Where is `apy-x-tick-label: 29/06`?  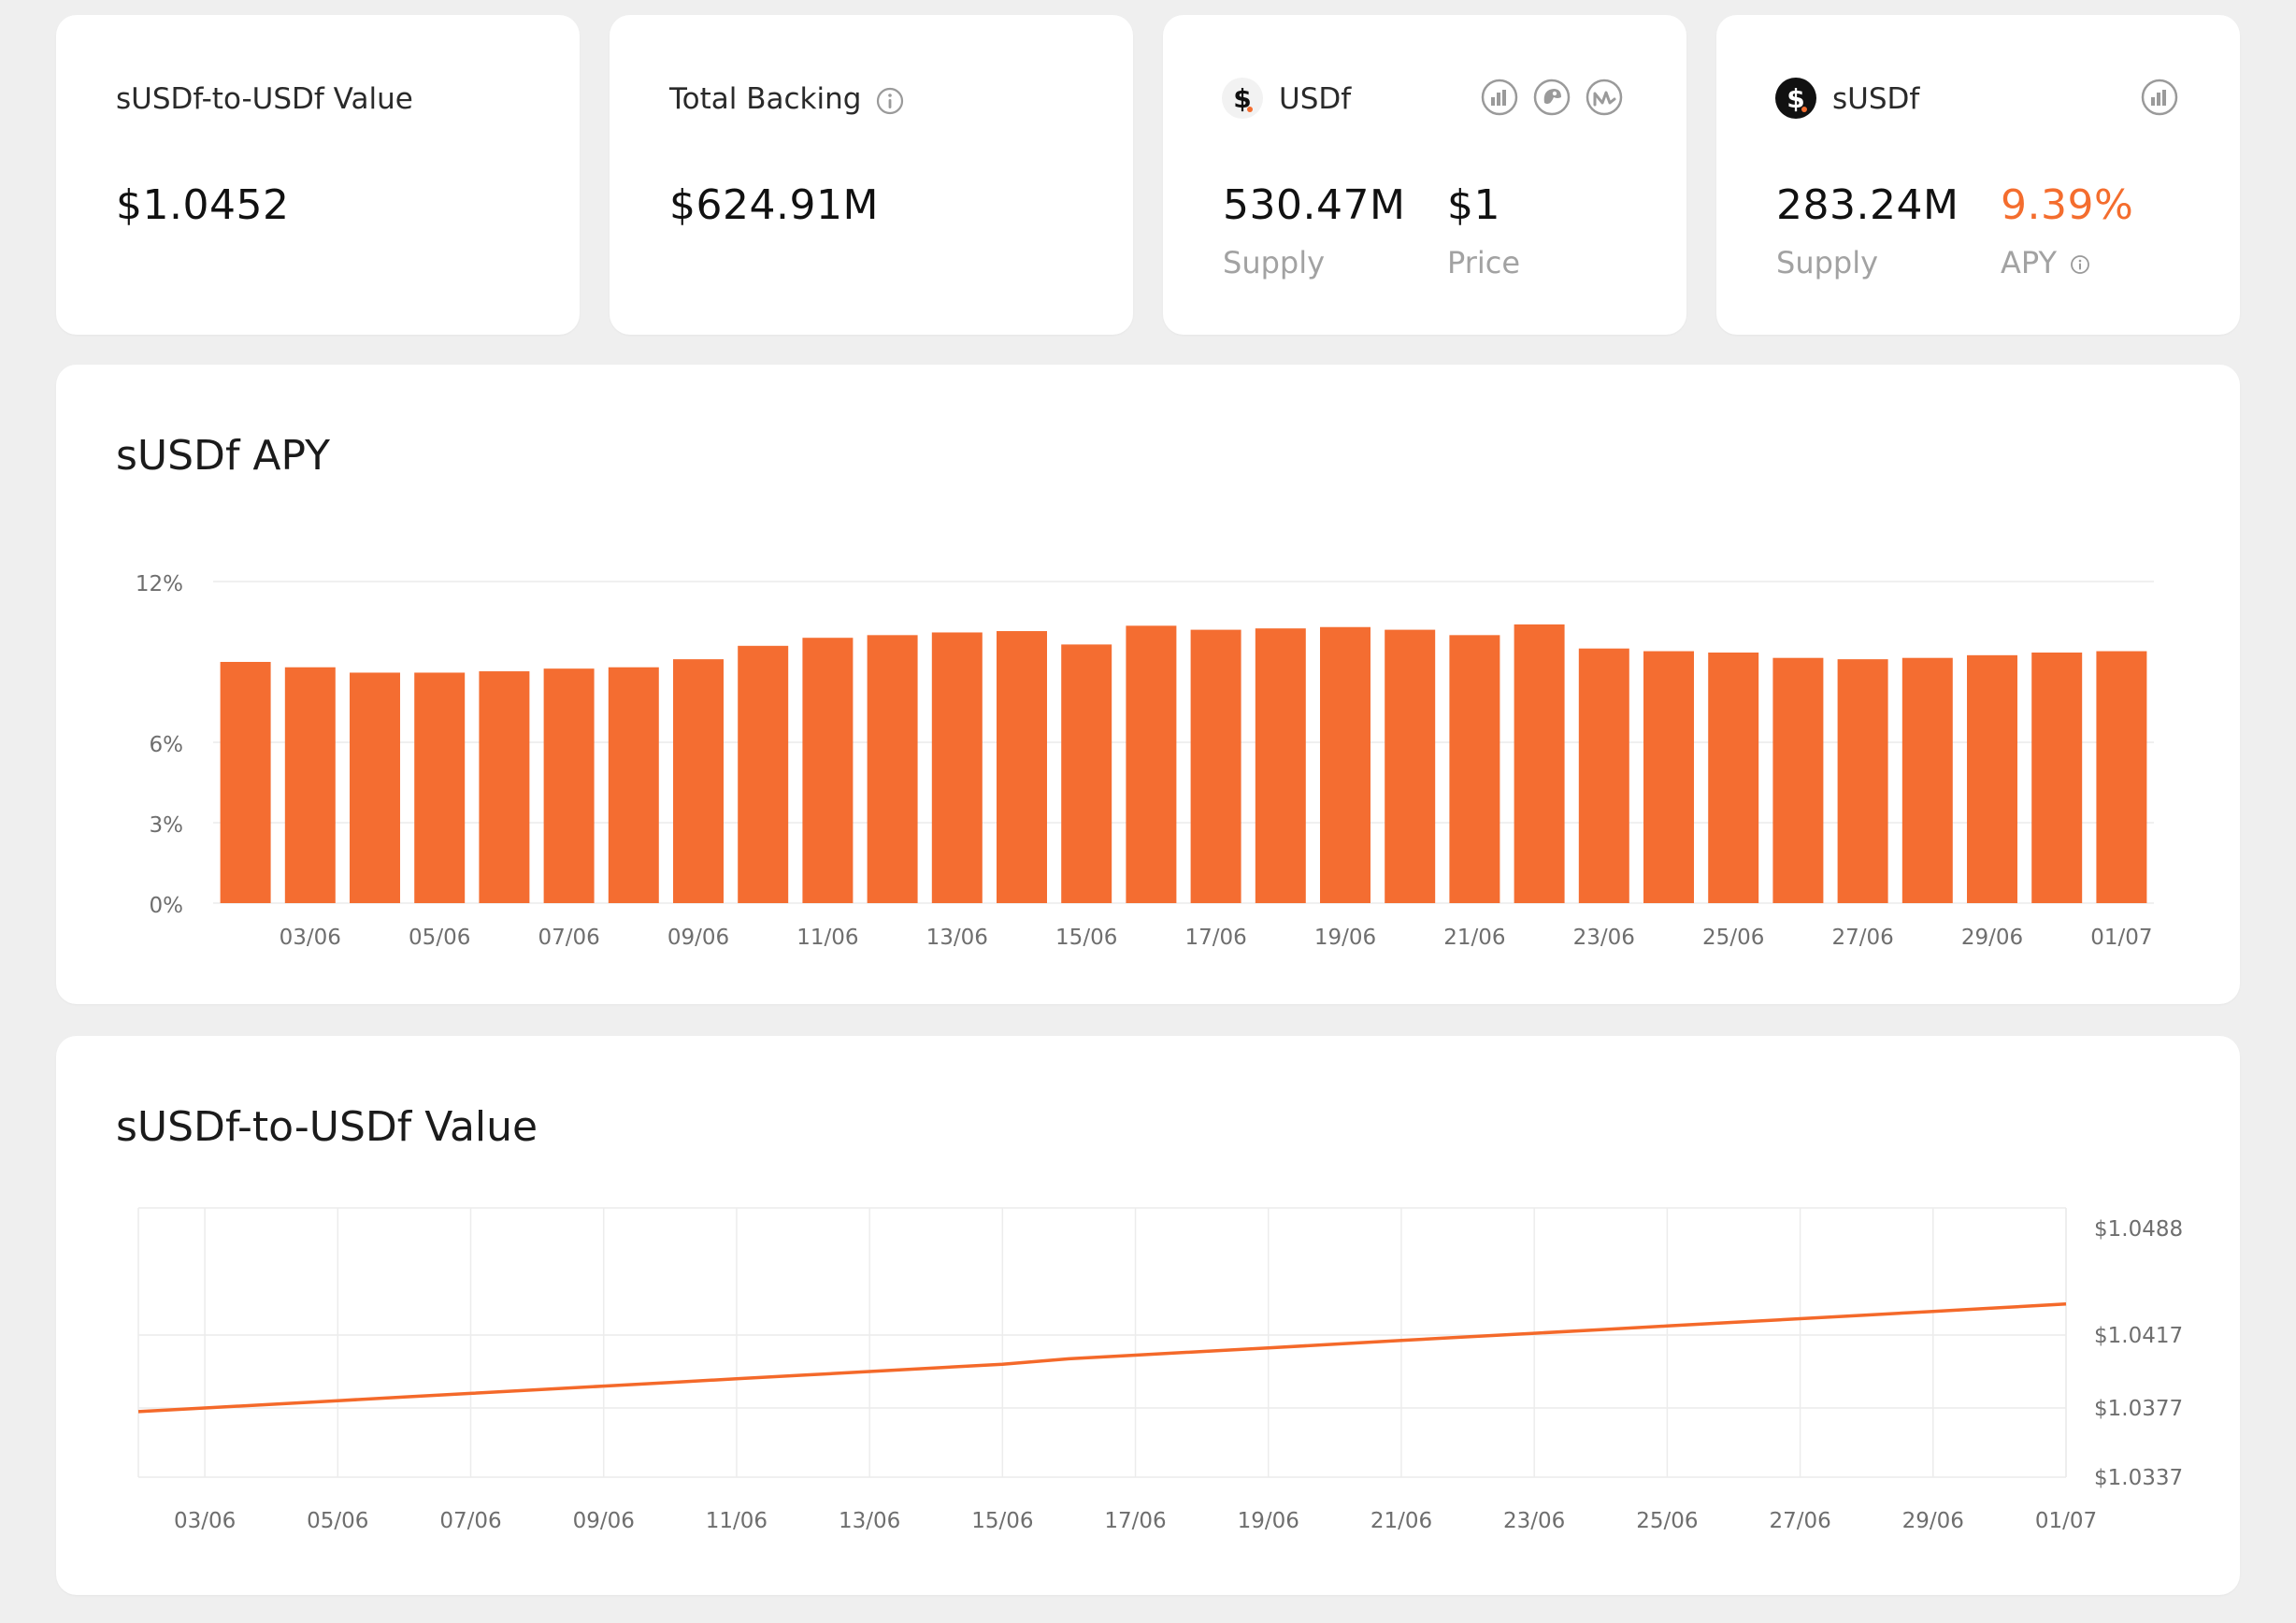 apy-x-tick-label: 29/06 is located at coordinates (1992, 938).